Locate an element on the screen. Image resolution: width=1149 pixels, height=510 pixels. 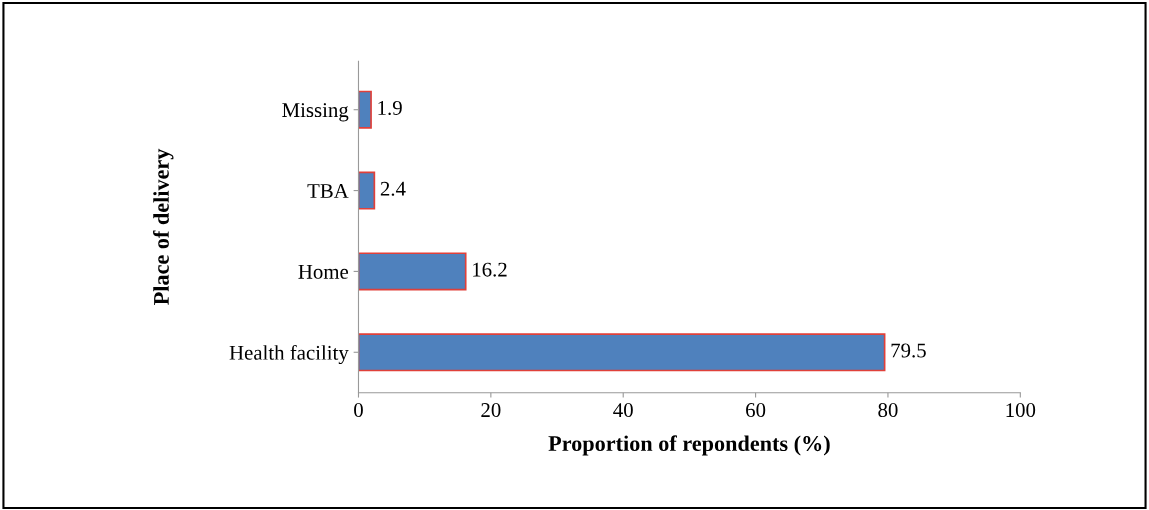
y-tick-label: Health facility is located at coordinates (289, 354).